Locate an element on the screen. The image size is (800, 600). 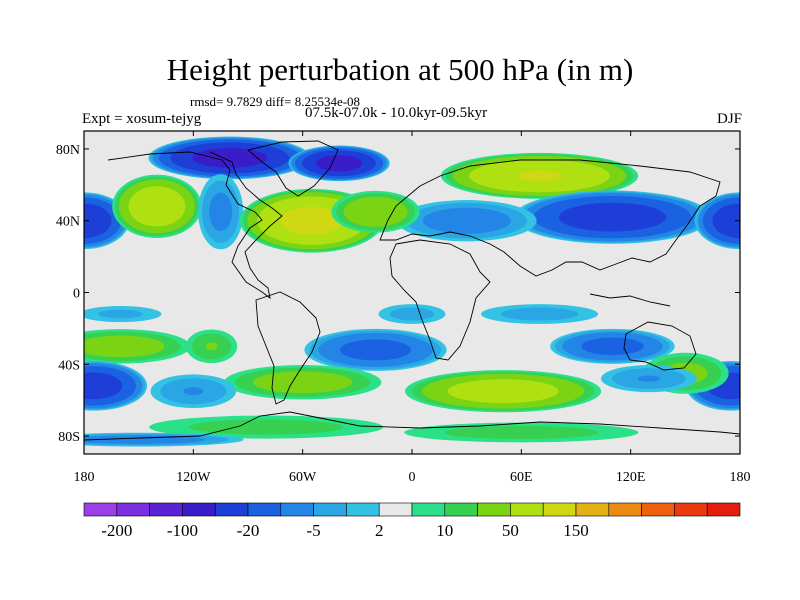
north-america-coast is located at coordinates (195, 225).